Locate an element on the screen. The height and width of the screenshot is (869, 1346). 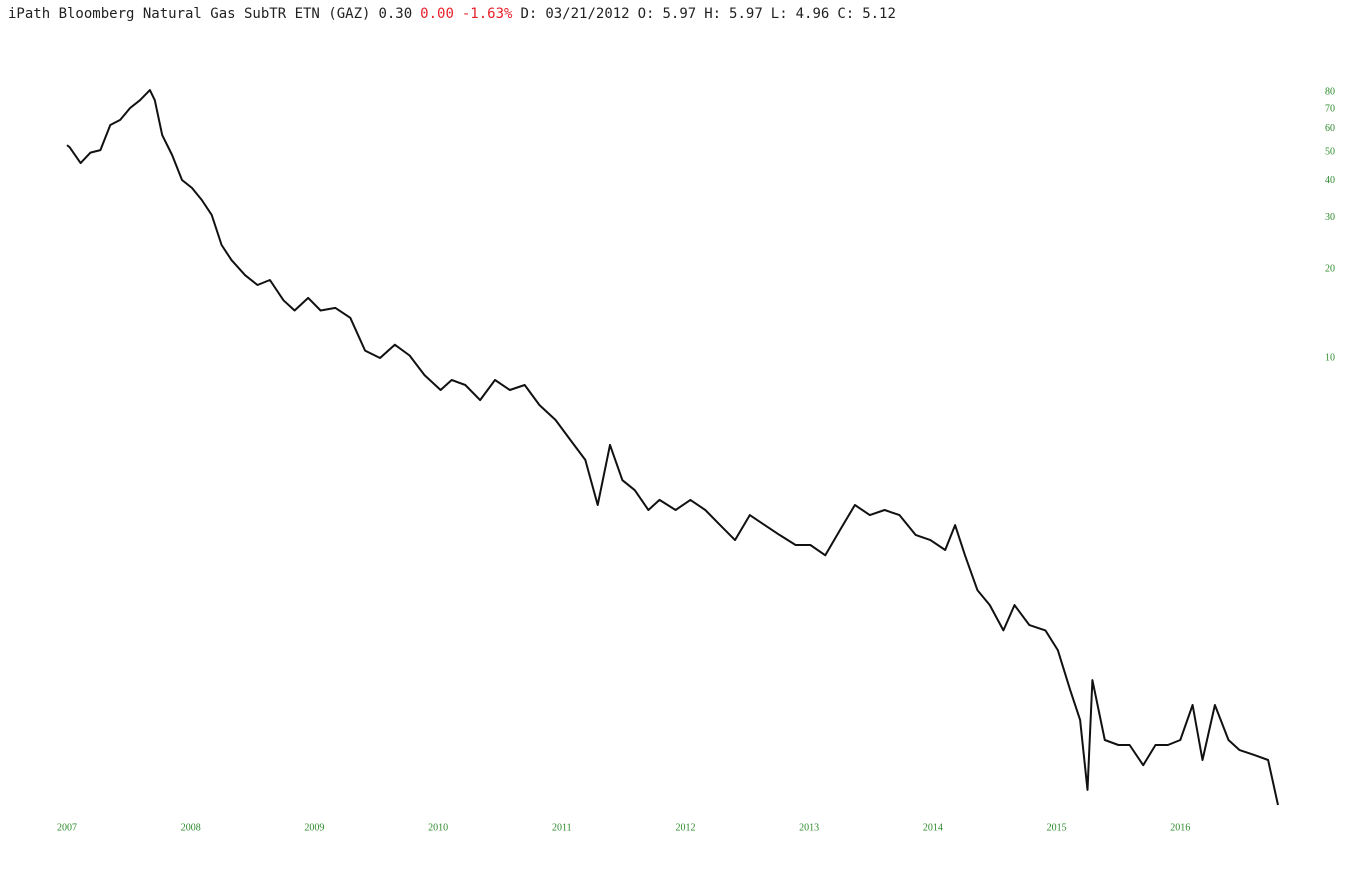
header-item: H: is located at coordinates (713, 14).